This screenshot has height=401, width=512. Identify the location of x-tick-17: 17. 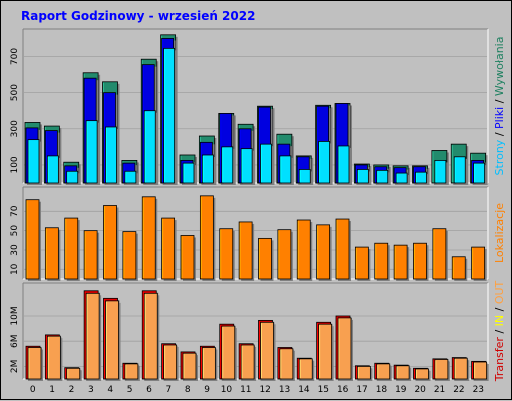
(361, 390).